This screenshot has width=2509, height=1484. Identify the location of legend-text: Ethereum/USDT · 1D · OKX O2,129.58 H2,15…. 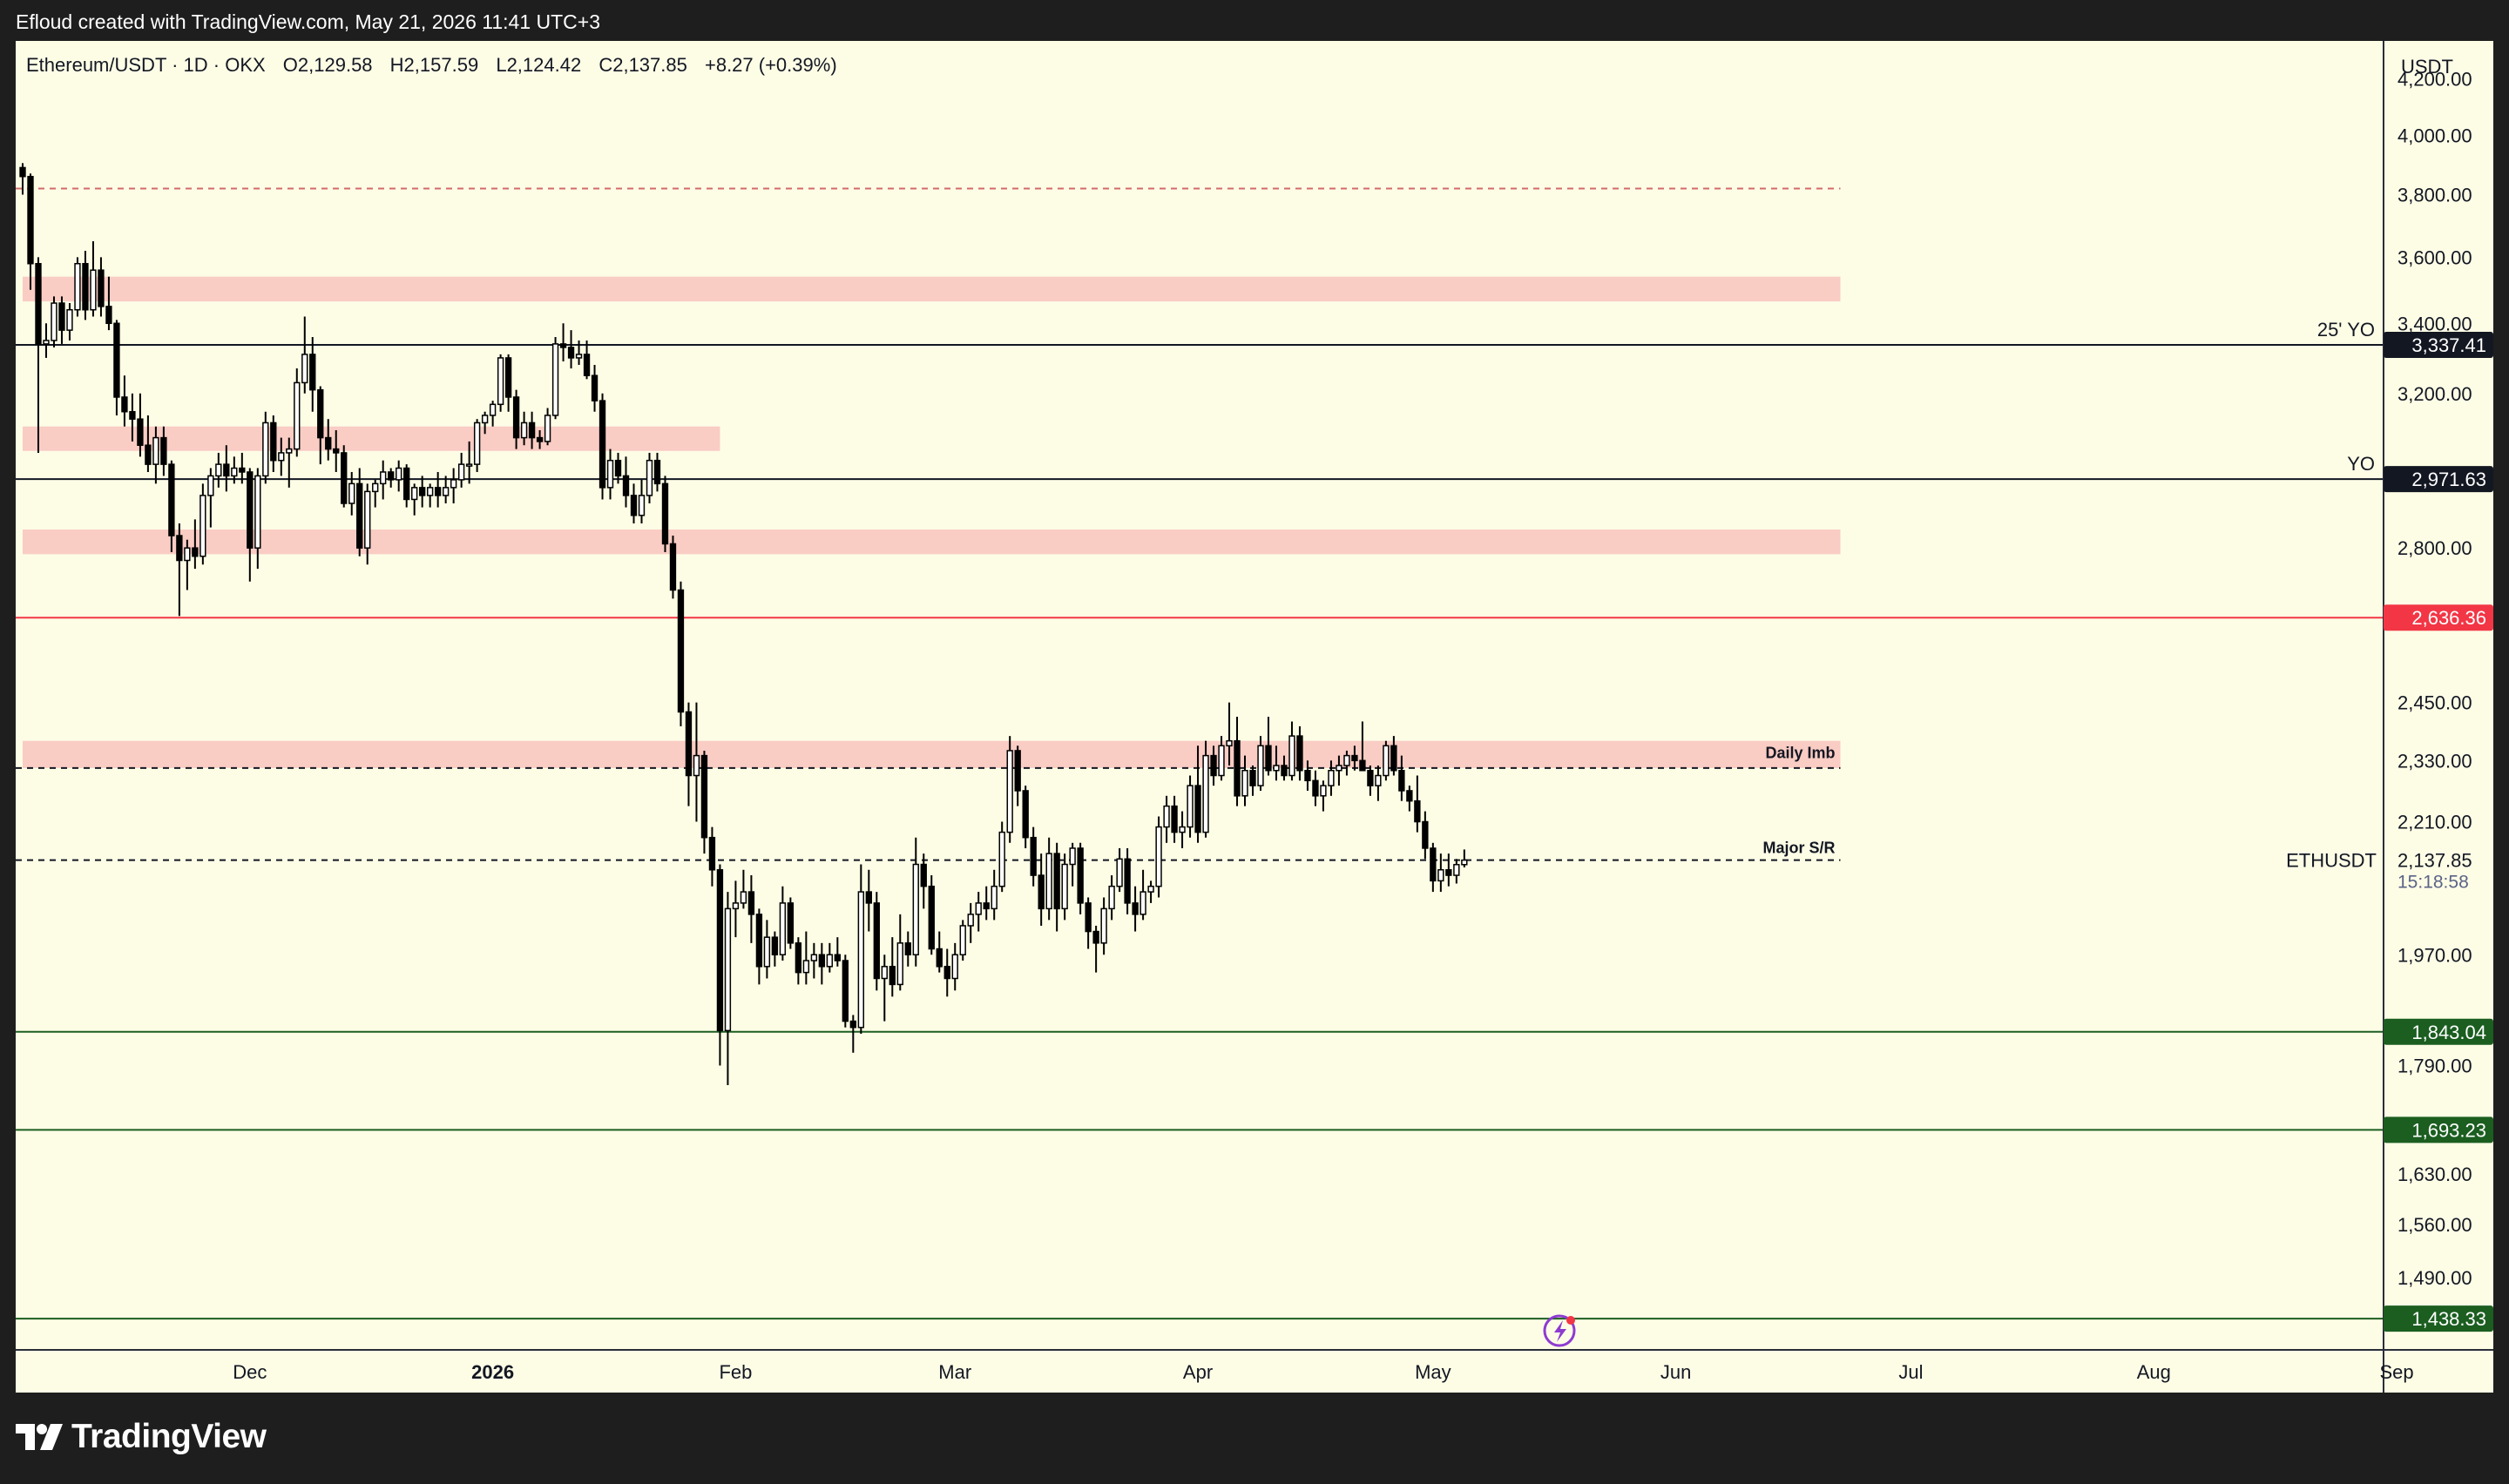
(431, 65).